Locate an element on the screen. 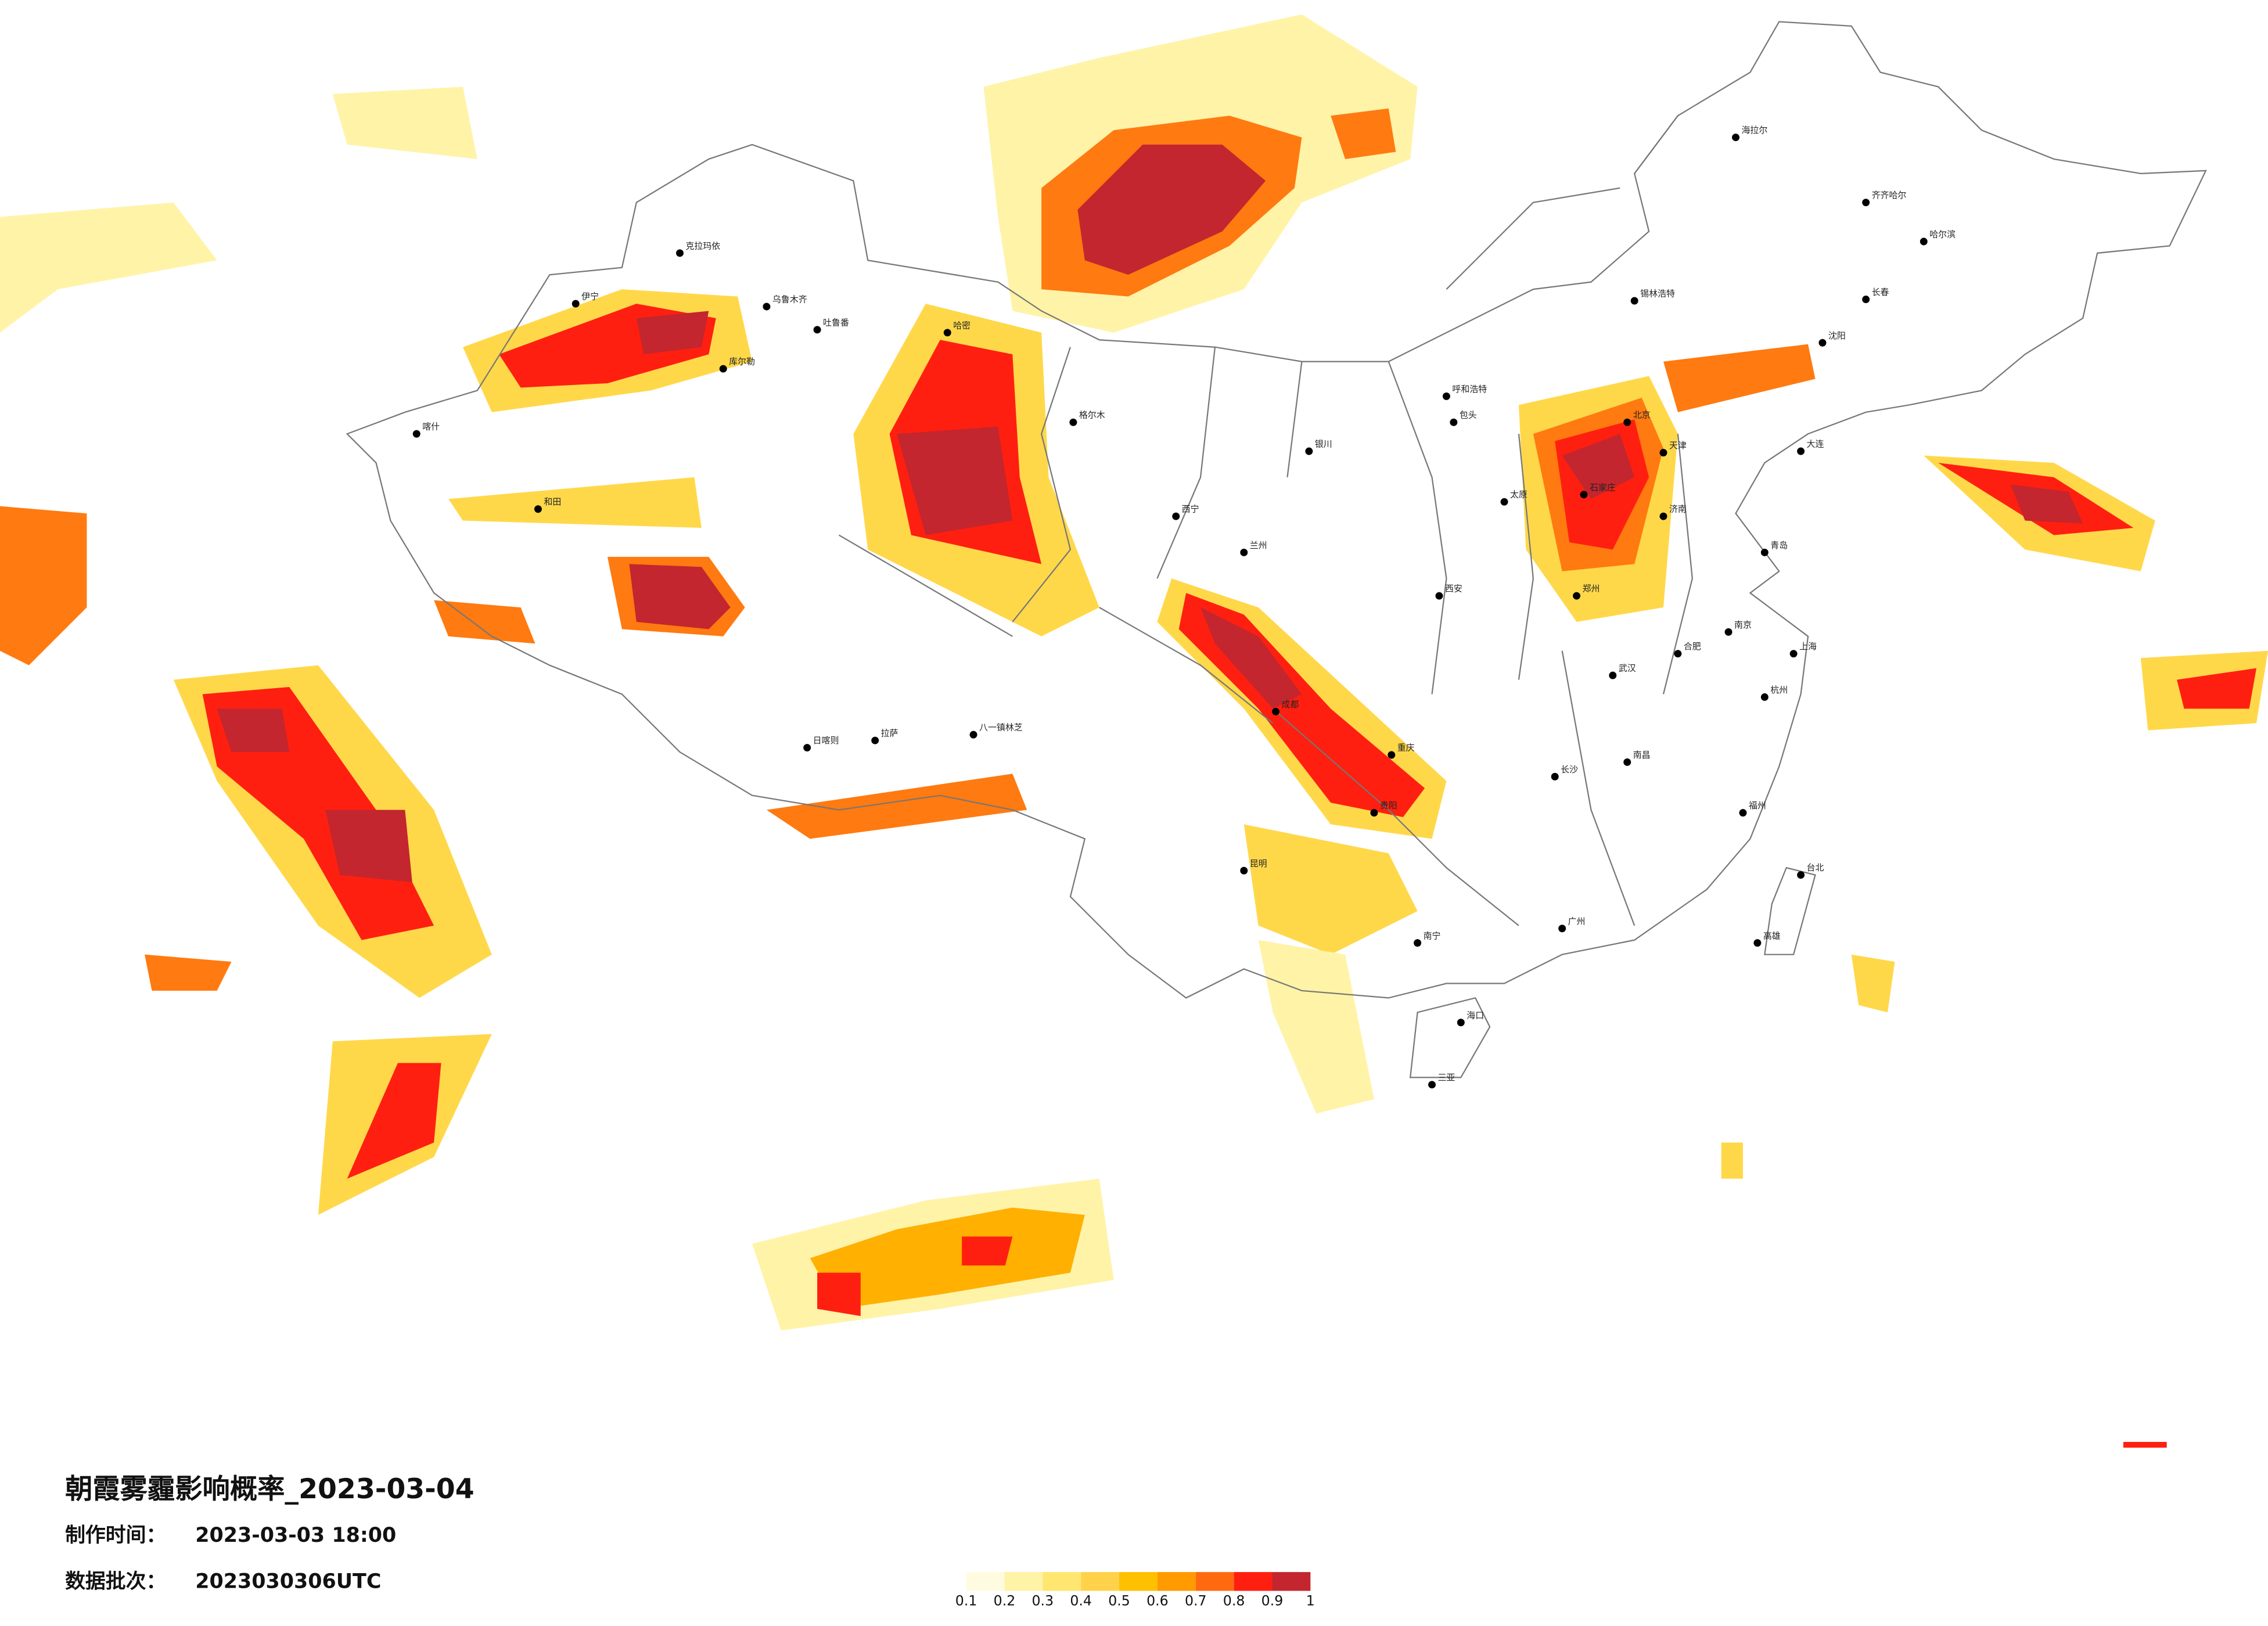 The width and height of the screenshot is (2268, 1626). city-label: 拉萨 is located at coordinates (889, 733).